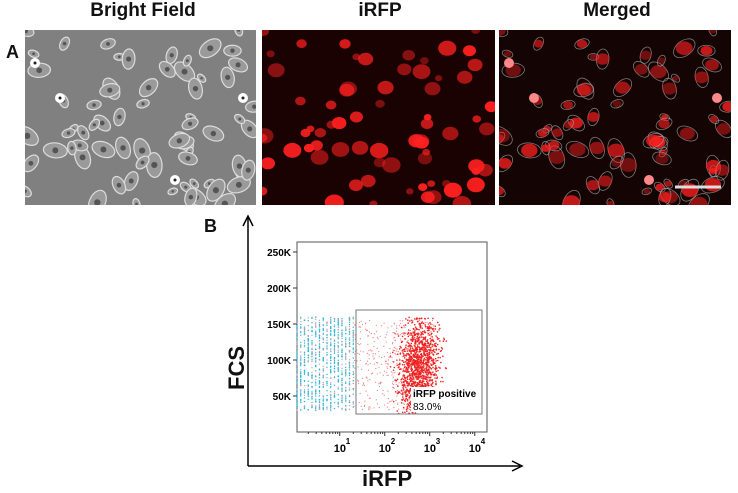 Image resolution: width=738 pixels, height=493 pixels. What do you see at coordinates (340, 449) in the screenshot?
I see `x-tick-label: 10` at bounding box center [340, 449].